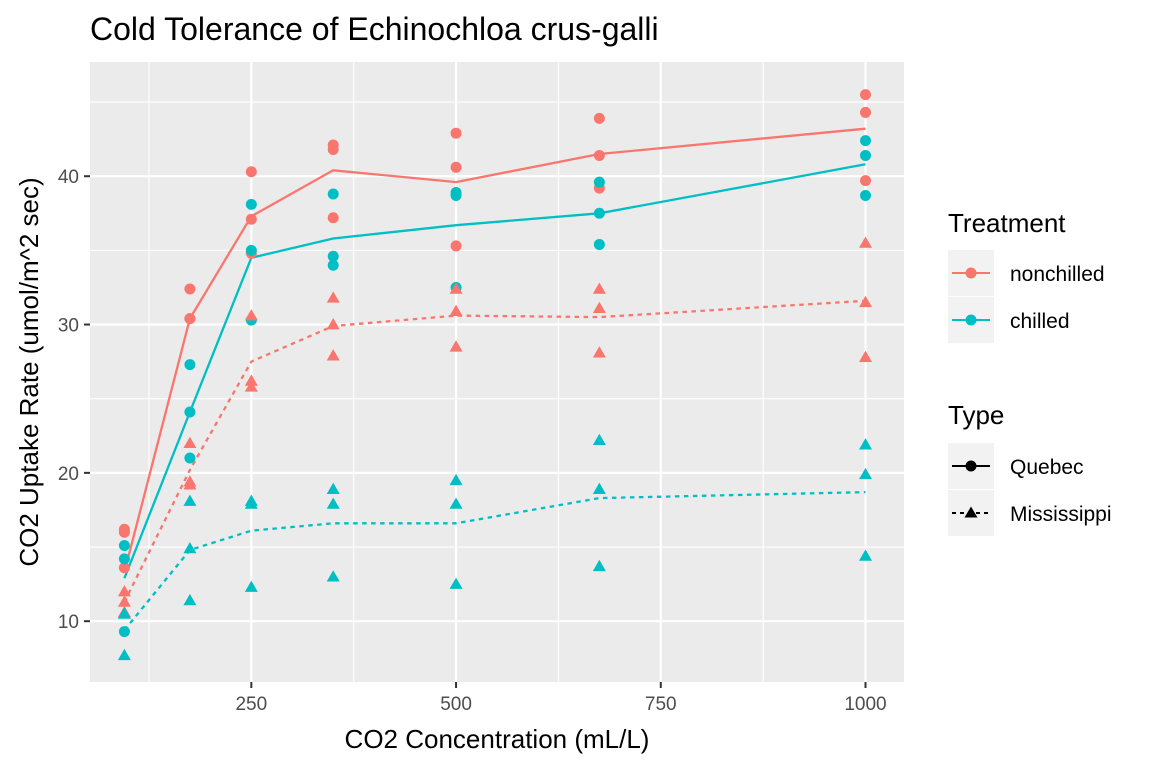  What do you see at coordinates (865, 704) in the screenshot?
I see `x-tick-label: 1000` at bounding box center [865, 704].